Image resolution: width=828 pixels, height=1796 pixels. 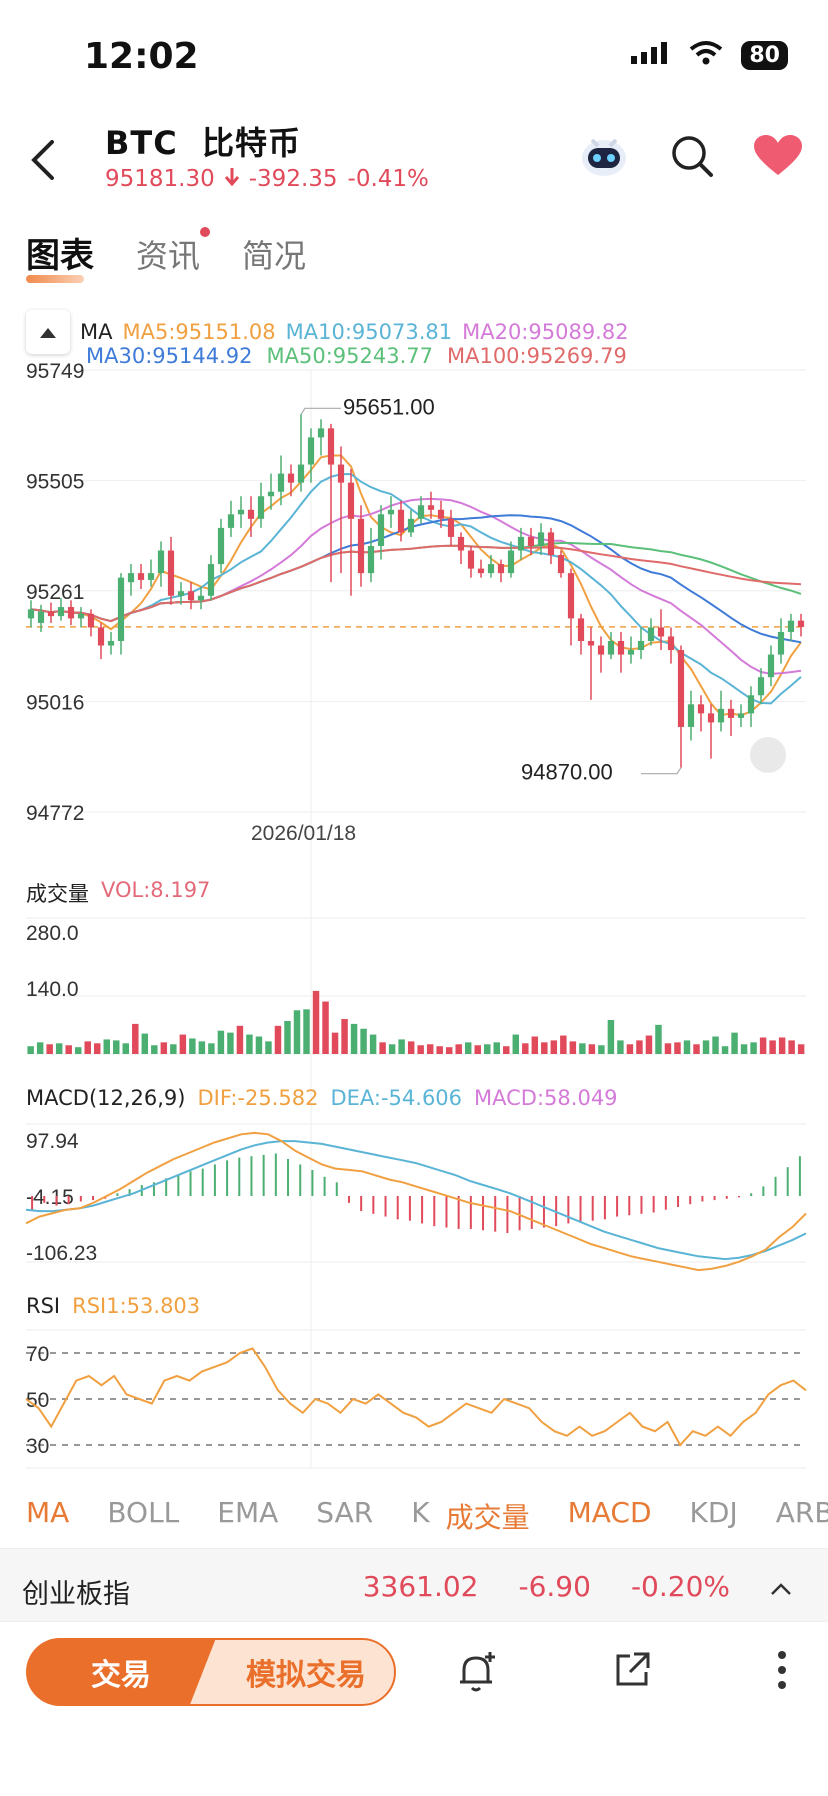 What do you see at coordinates (778, 158) in the screenshot?
I see `favorite-button` at bounding box center [778, 158].